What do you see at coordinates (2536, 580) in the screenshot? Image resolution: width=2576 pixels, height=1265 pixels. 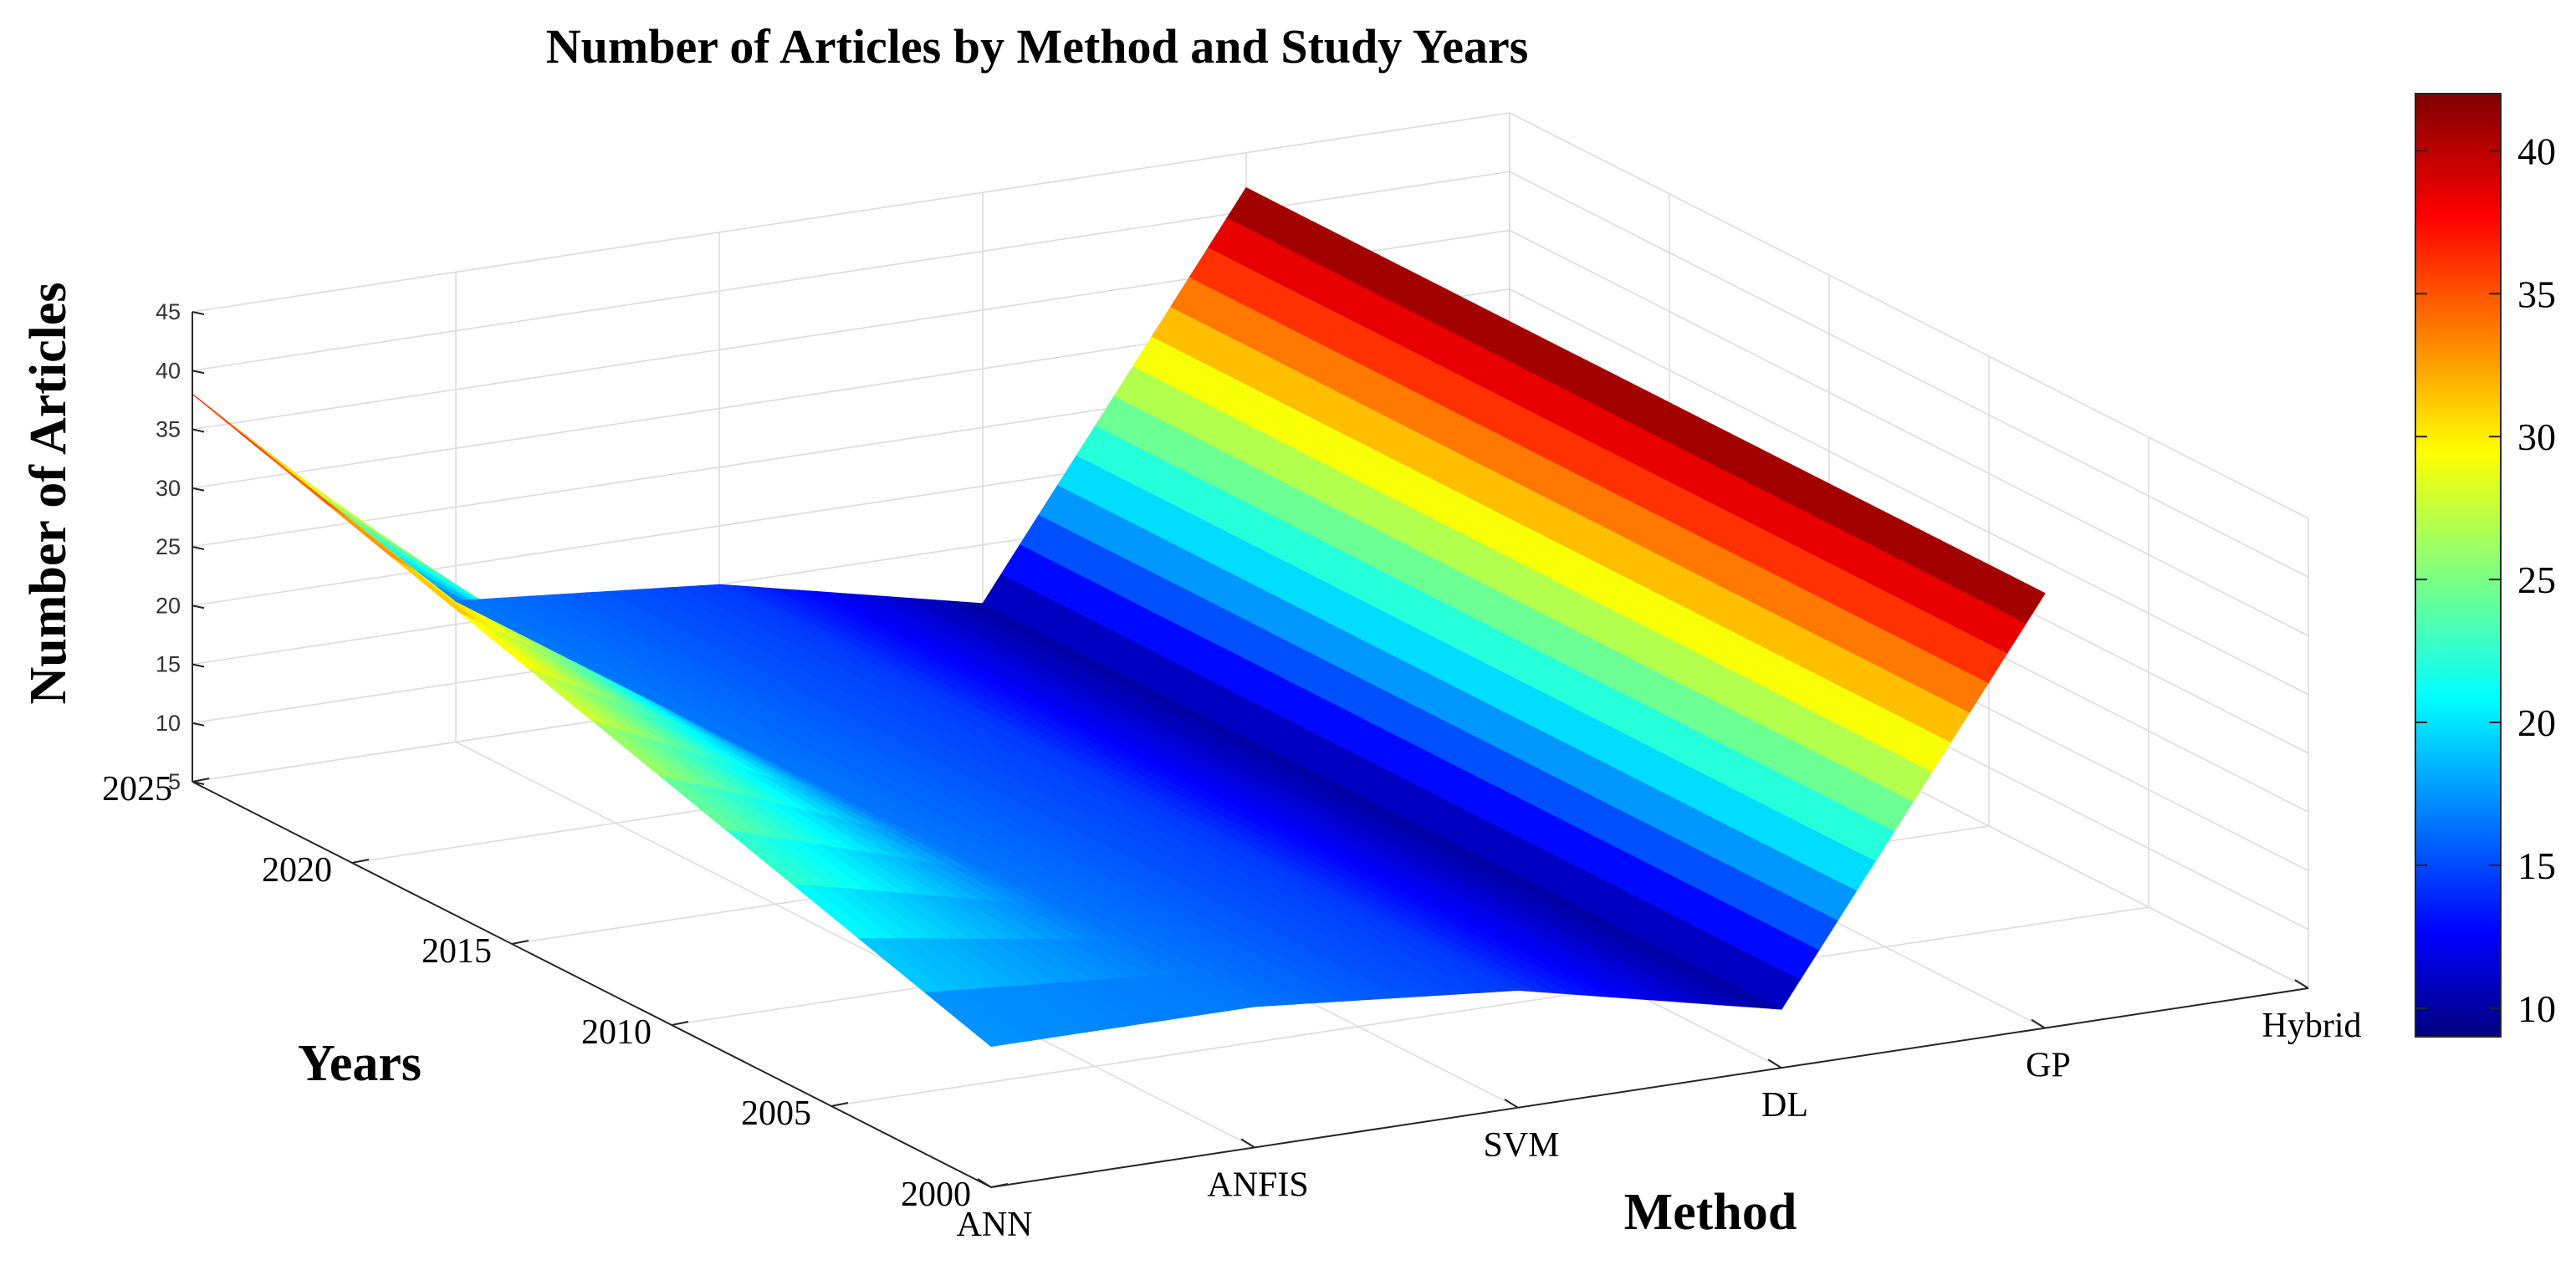 I see `colorbar-tick-label: 25` at bounding box center [2536, 580].